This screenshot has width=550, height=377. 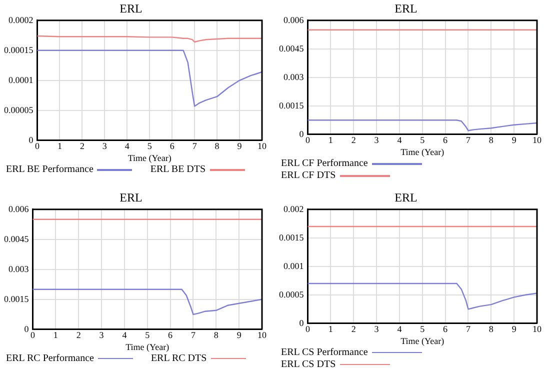 What do you see at coordinates (294, 265) in the screenshot?
I see `y-tick-label: 0.001` at bounding box center [294, 265].